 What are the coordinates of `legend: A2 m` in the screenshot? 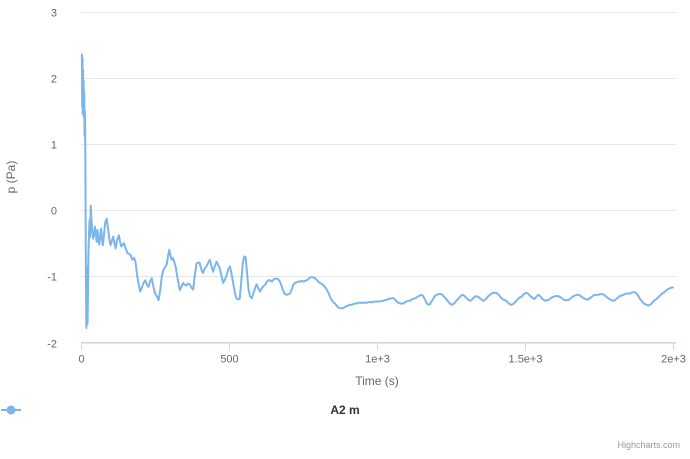 It's located at (345, 410).